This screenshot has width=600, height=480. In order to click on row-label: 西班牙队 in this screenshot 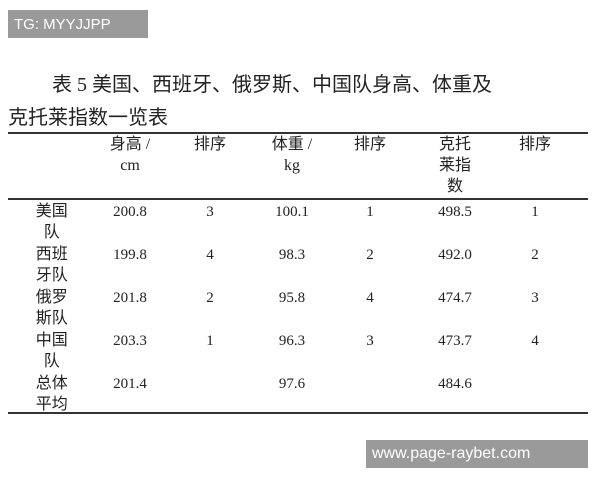, I will do `click(51, 265)`.